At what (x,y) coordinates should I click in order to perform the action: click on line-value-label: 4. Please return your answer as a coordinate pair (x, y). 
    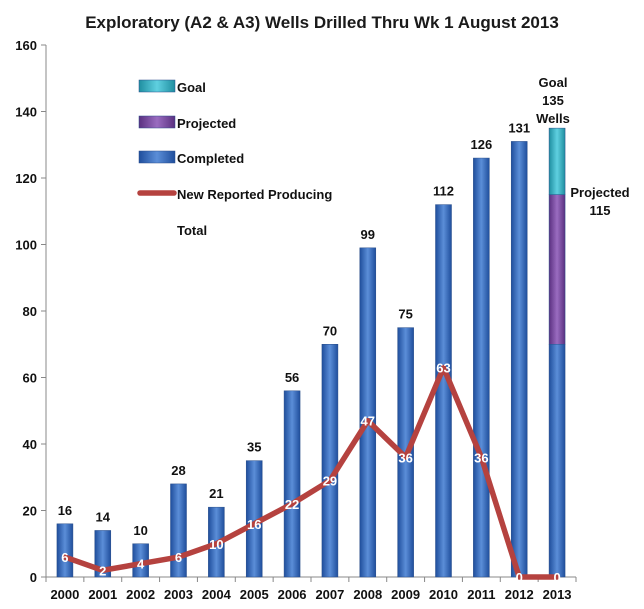
    Looking at the image, I should click on (141, 564).